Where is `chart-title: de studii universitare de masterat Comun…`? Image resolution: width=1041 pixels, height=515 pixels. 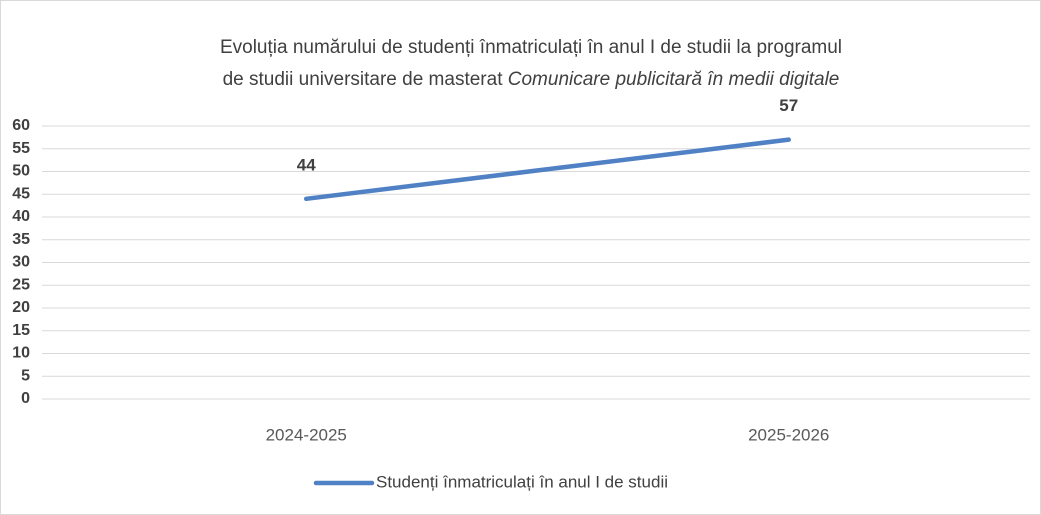
chart-title: de studii universitare de masterat Comun… is located at coordinates (531, 79).